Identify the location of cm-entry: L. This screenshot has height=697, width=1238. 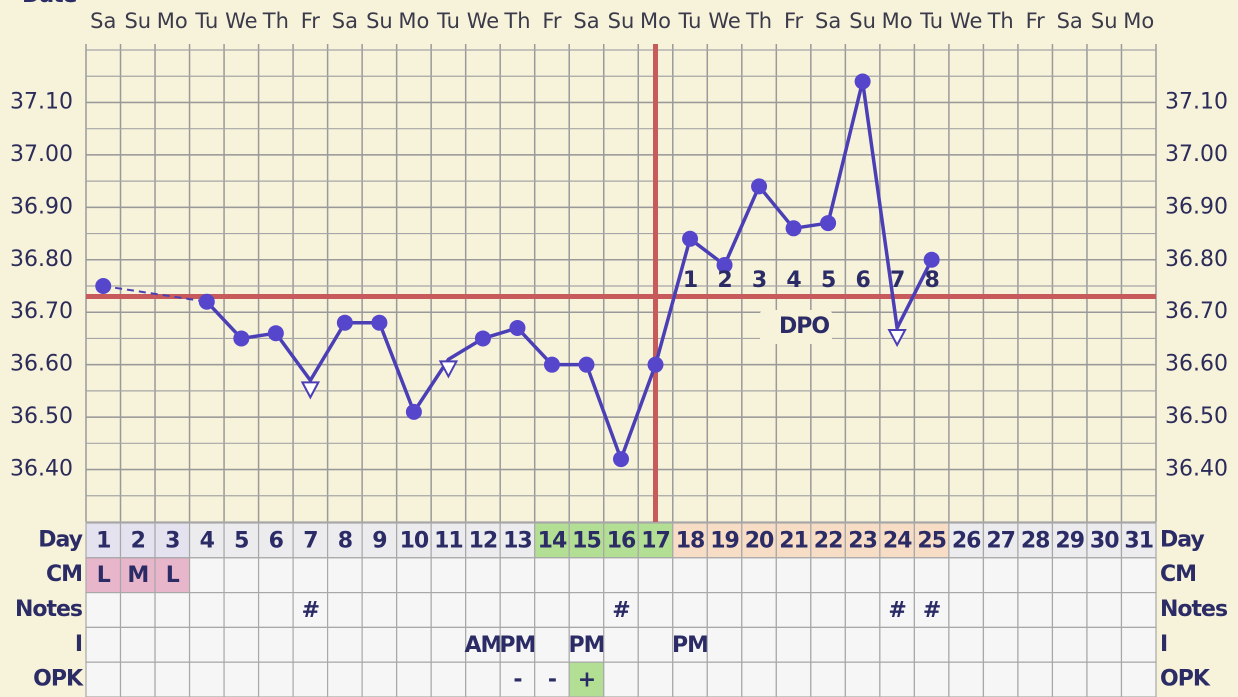
(104, 575).